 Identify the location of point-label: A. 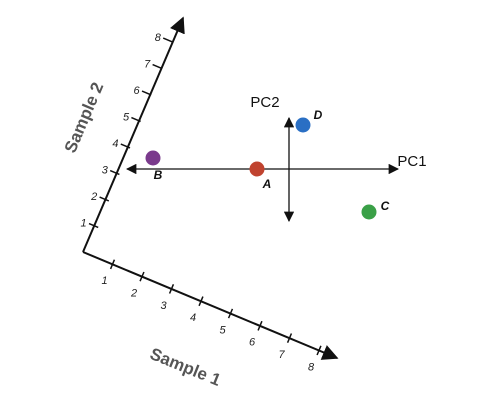
(267, 184).